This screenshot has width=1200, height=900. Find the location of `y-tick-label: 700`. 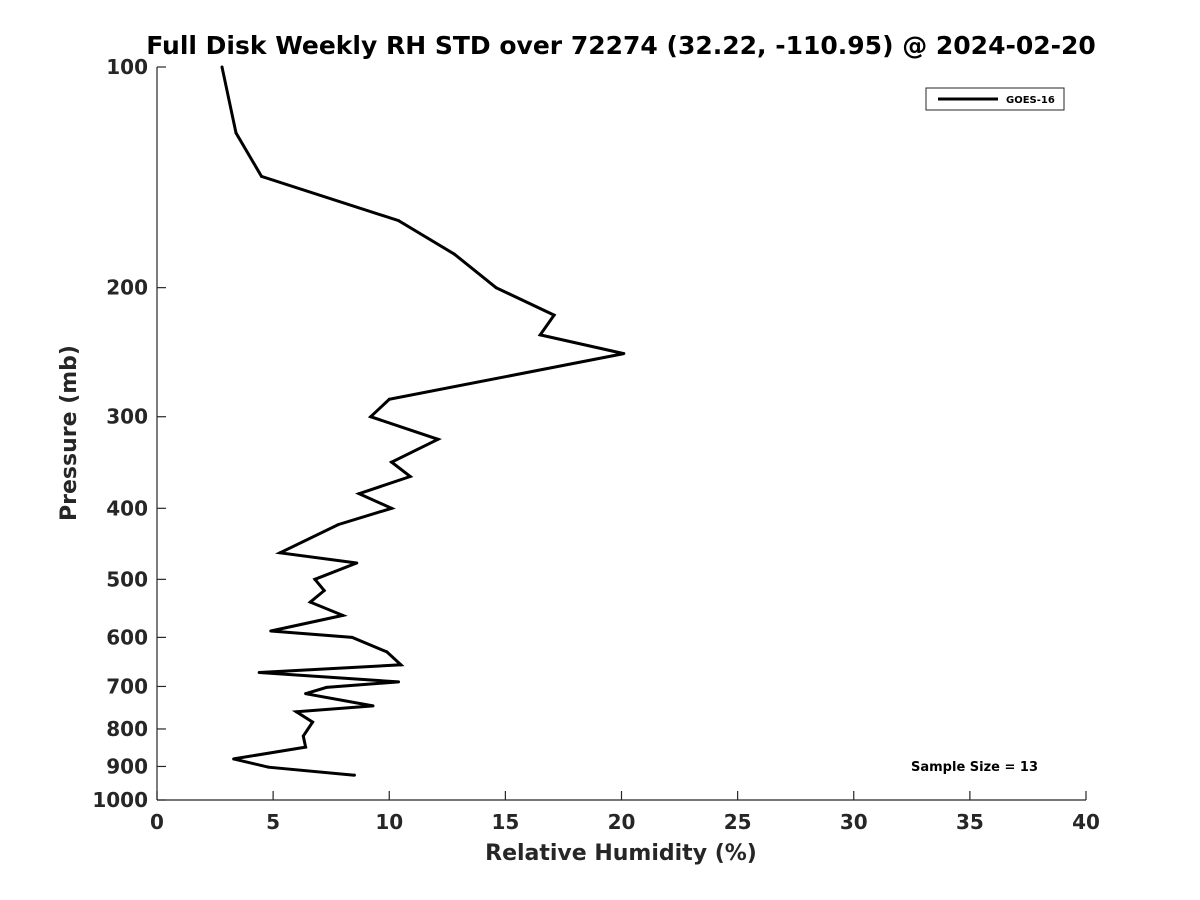

y-tick-label: 700 is located at coordinates (127, 686).